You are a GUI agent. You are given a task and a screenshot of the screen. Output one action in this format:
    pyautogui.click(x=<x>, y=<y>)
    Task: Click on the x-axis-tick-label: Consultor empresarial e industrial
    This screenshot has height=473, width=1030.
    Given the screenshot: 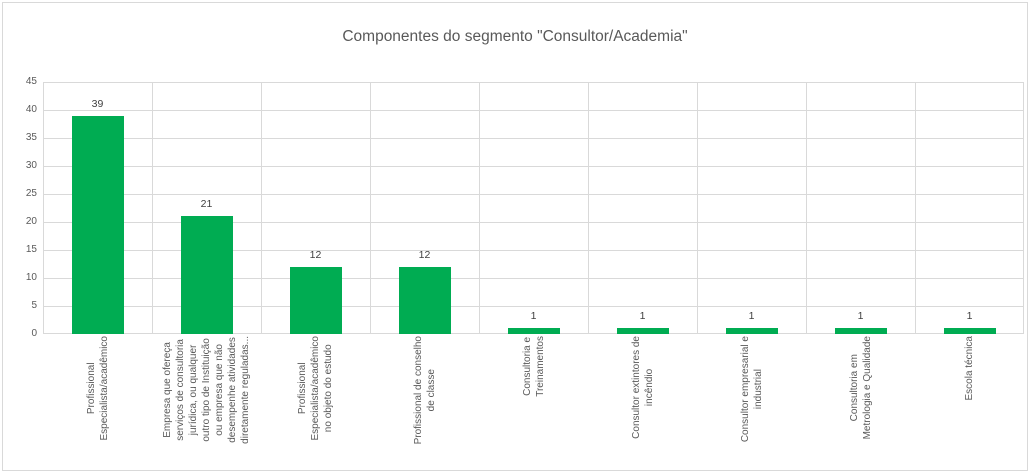 What is the action you would take?
    pyautogui.click(x=751, y=389)
    